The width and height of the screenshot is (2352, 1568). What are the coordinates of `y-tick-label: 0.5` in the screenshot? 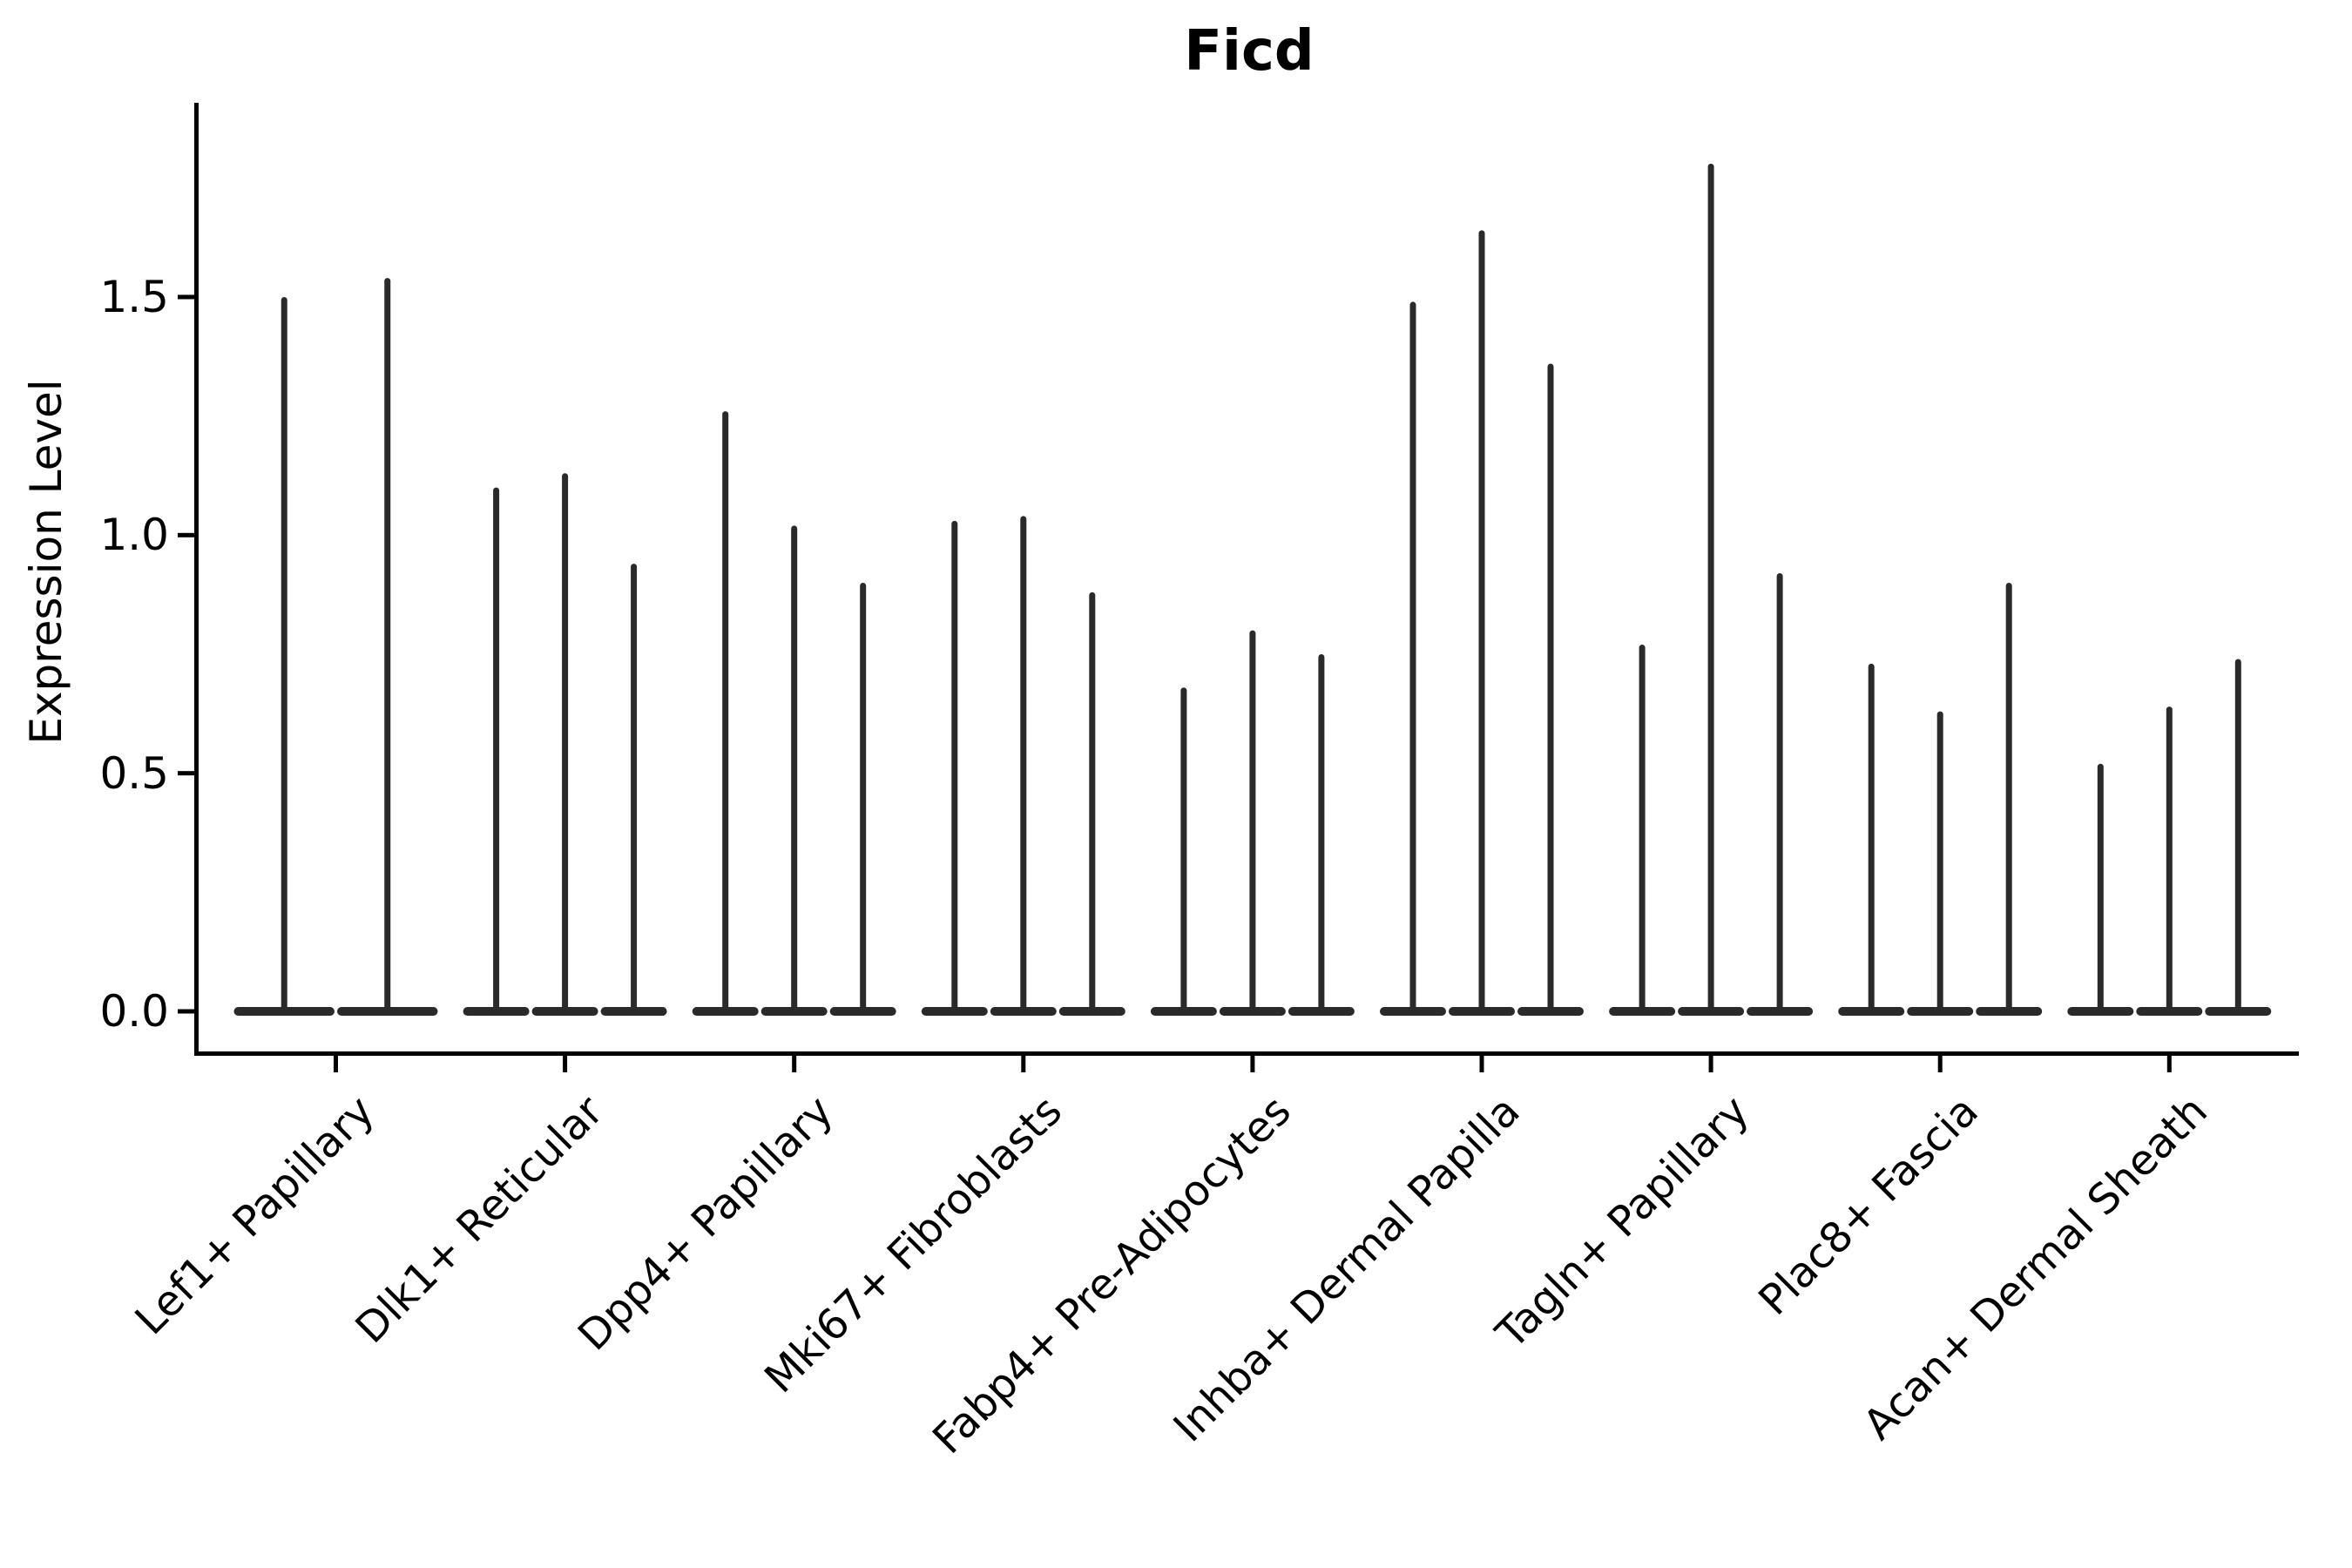 It's located at (134, 773).